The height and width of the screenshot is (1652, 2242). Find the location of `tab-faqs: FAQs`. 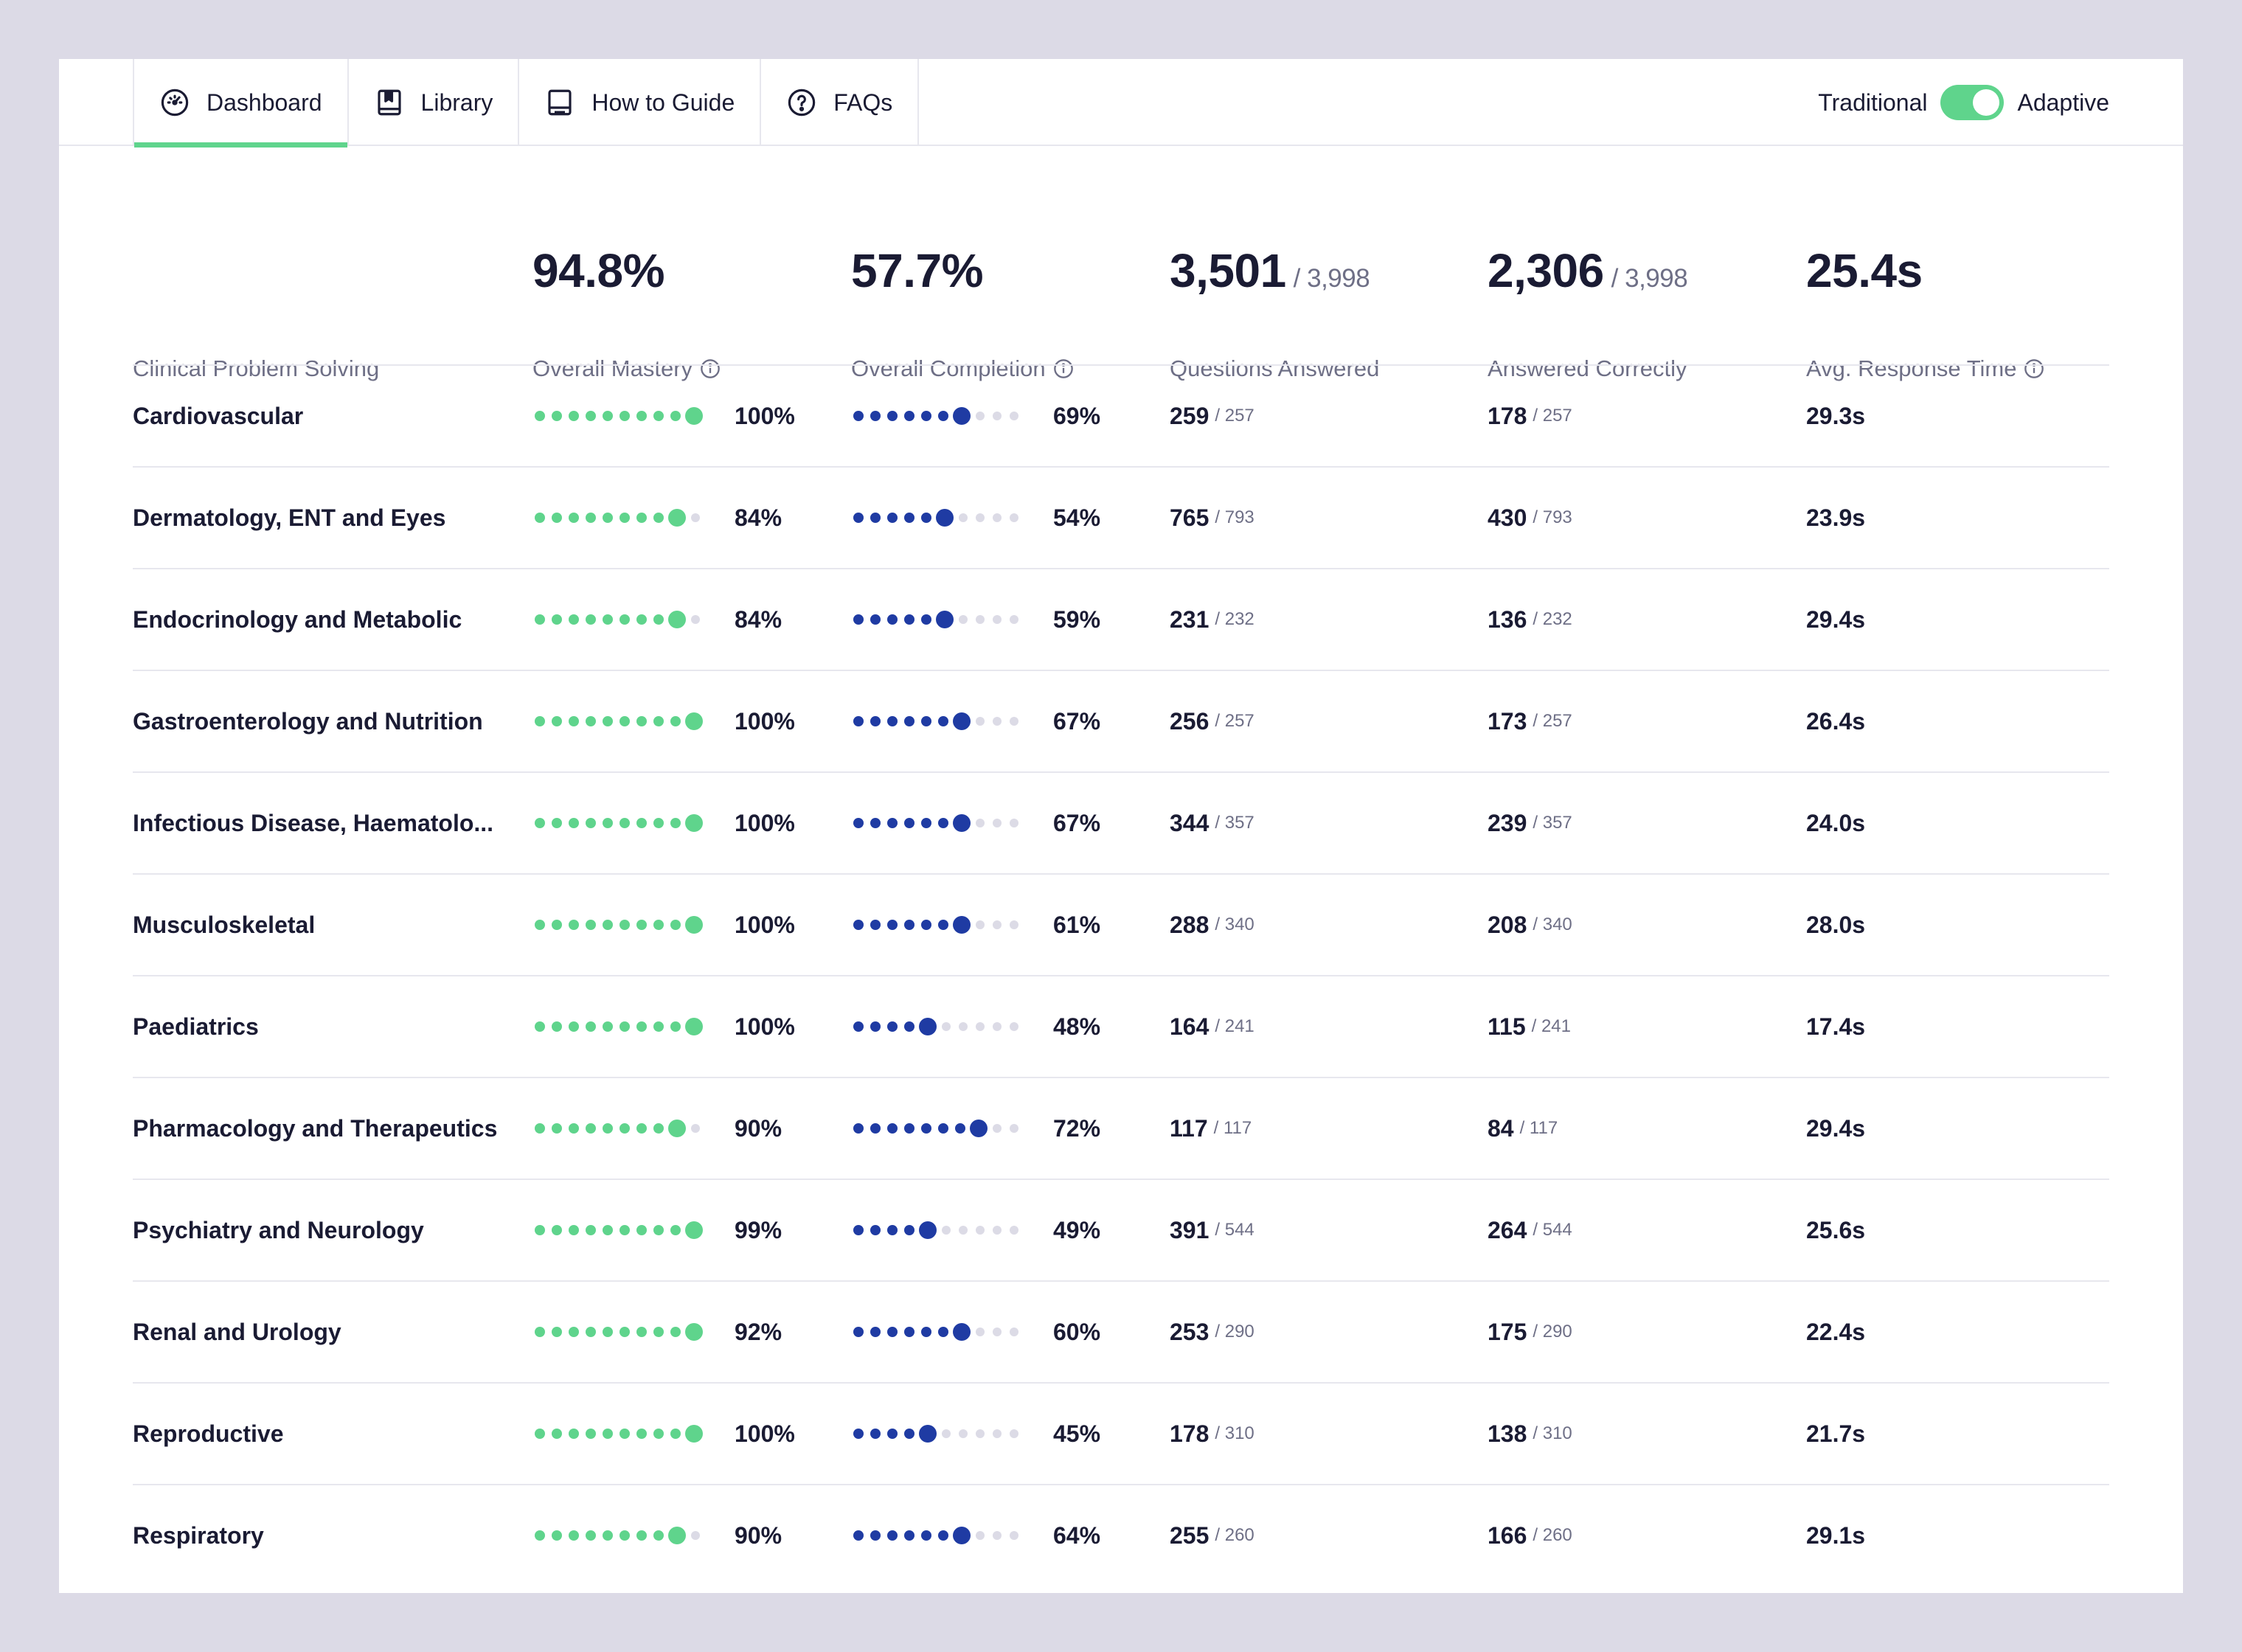

tab-faqs: FAQs is located at coordinates (841, 103).